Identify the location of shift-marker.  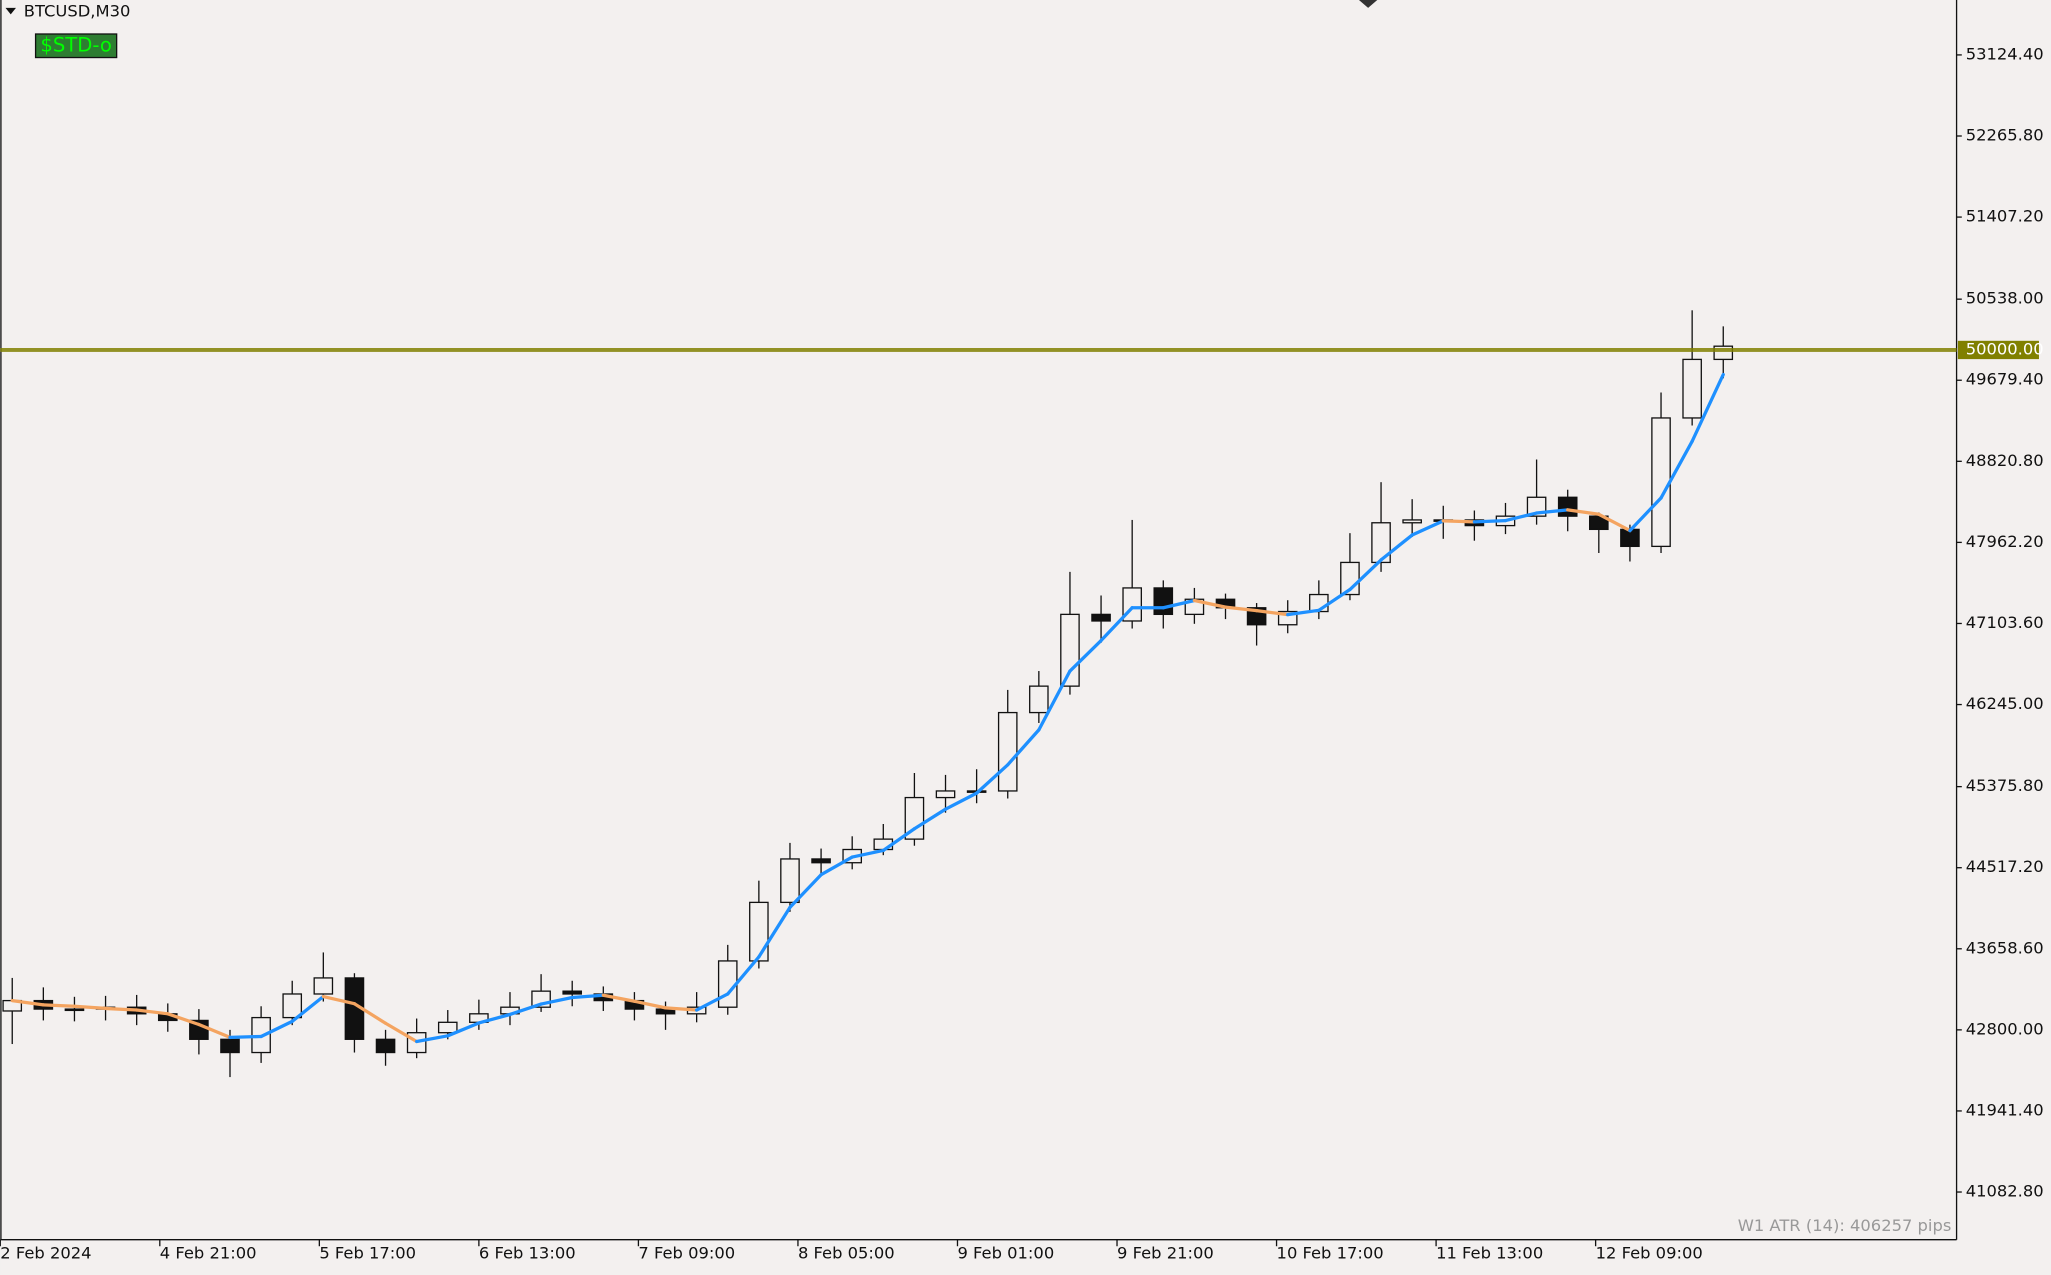
(1368, 4).